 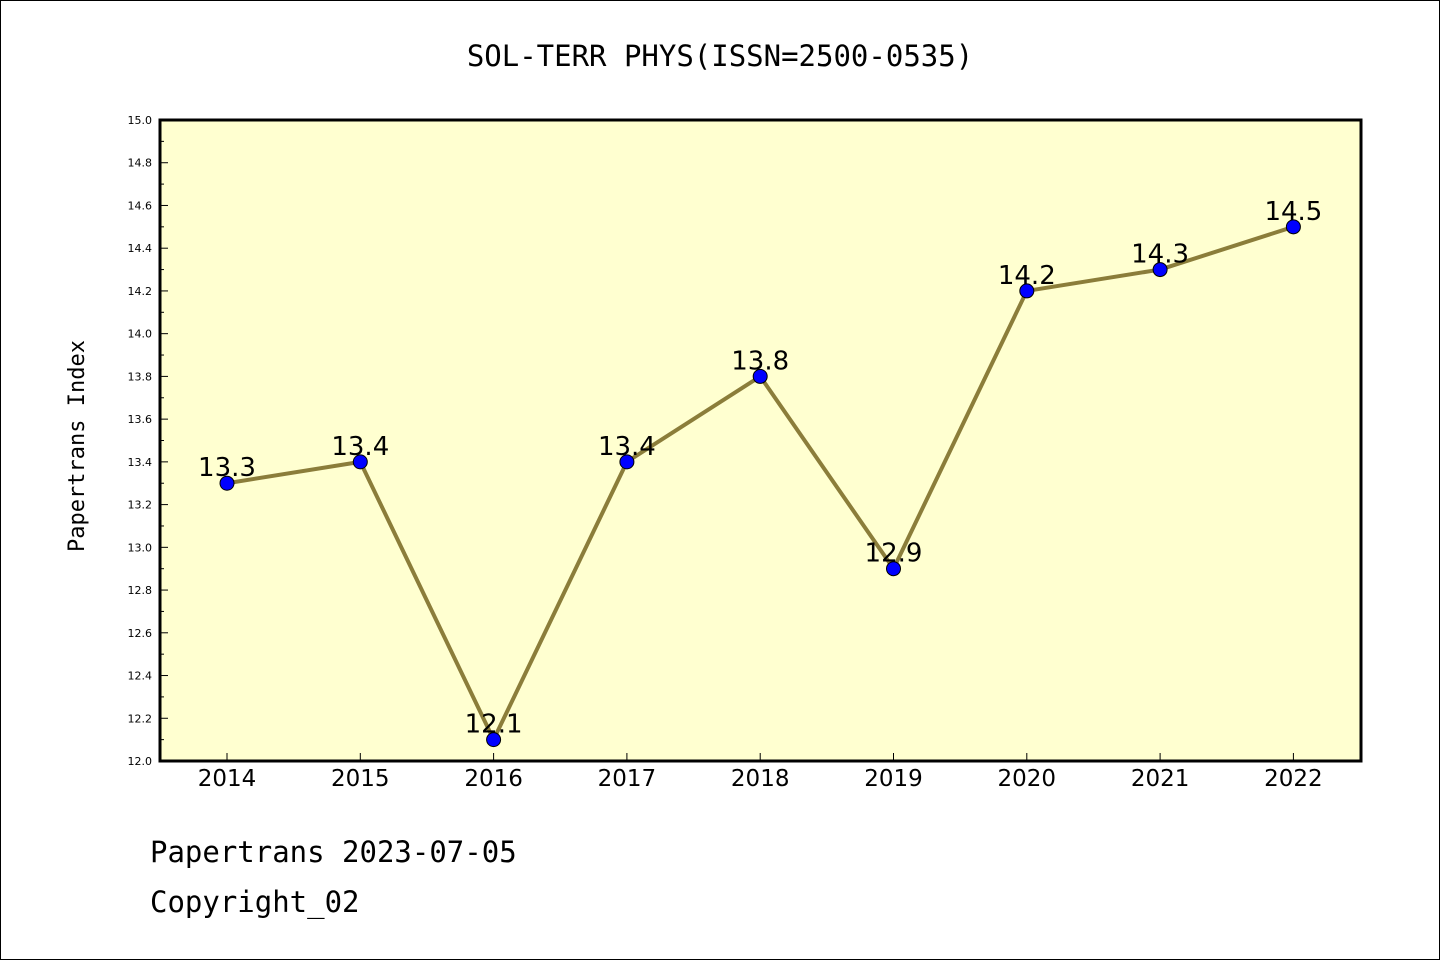 What do you see at coordinates (760, 361) in the screenshot?
I see `data-label: 13.8` at bounding box center [760, 361].